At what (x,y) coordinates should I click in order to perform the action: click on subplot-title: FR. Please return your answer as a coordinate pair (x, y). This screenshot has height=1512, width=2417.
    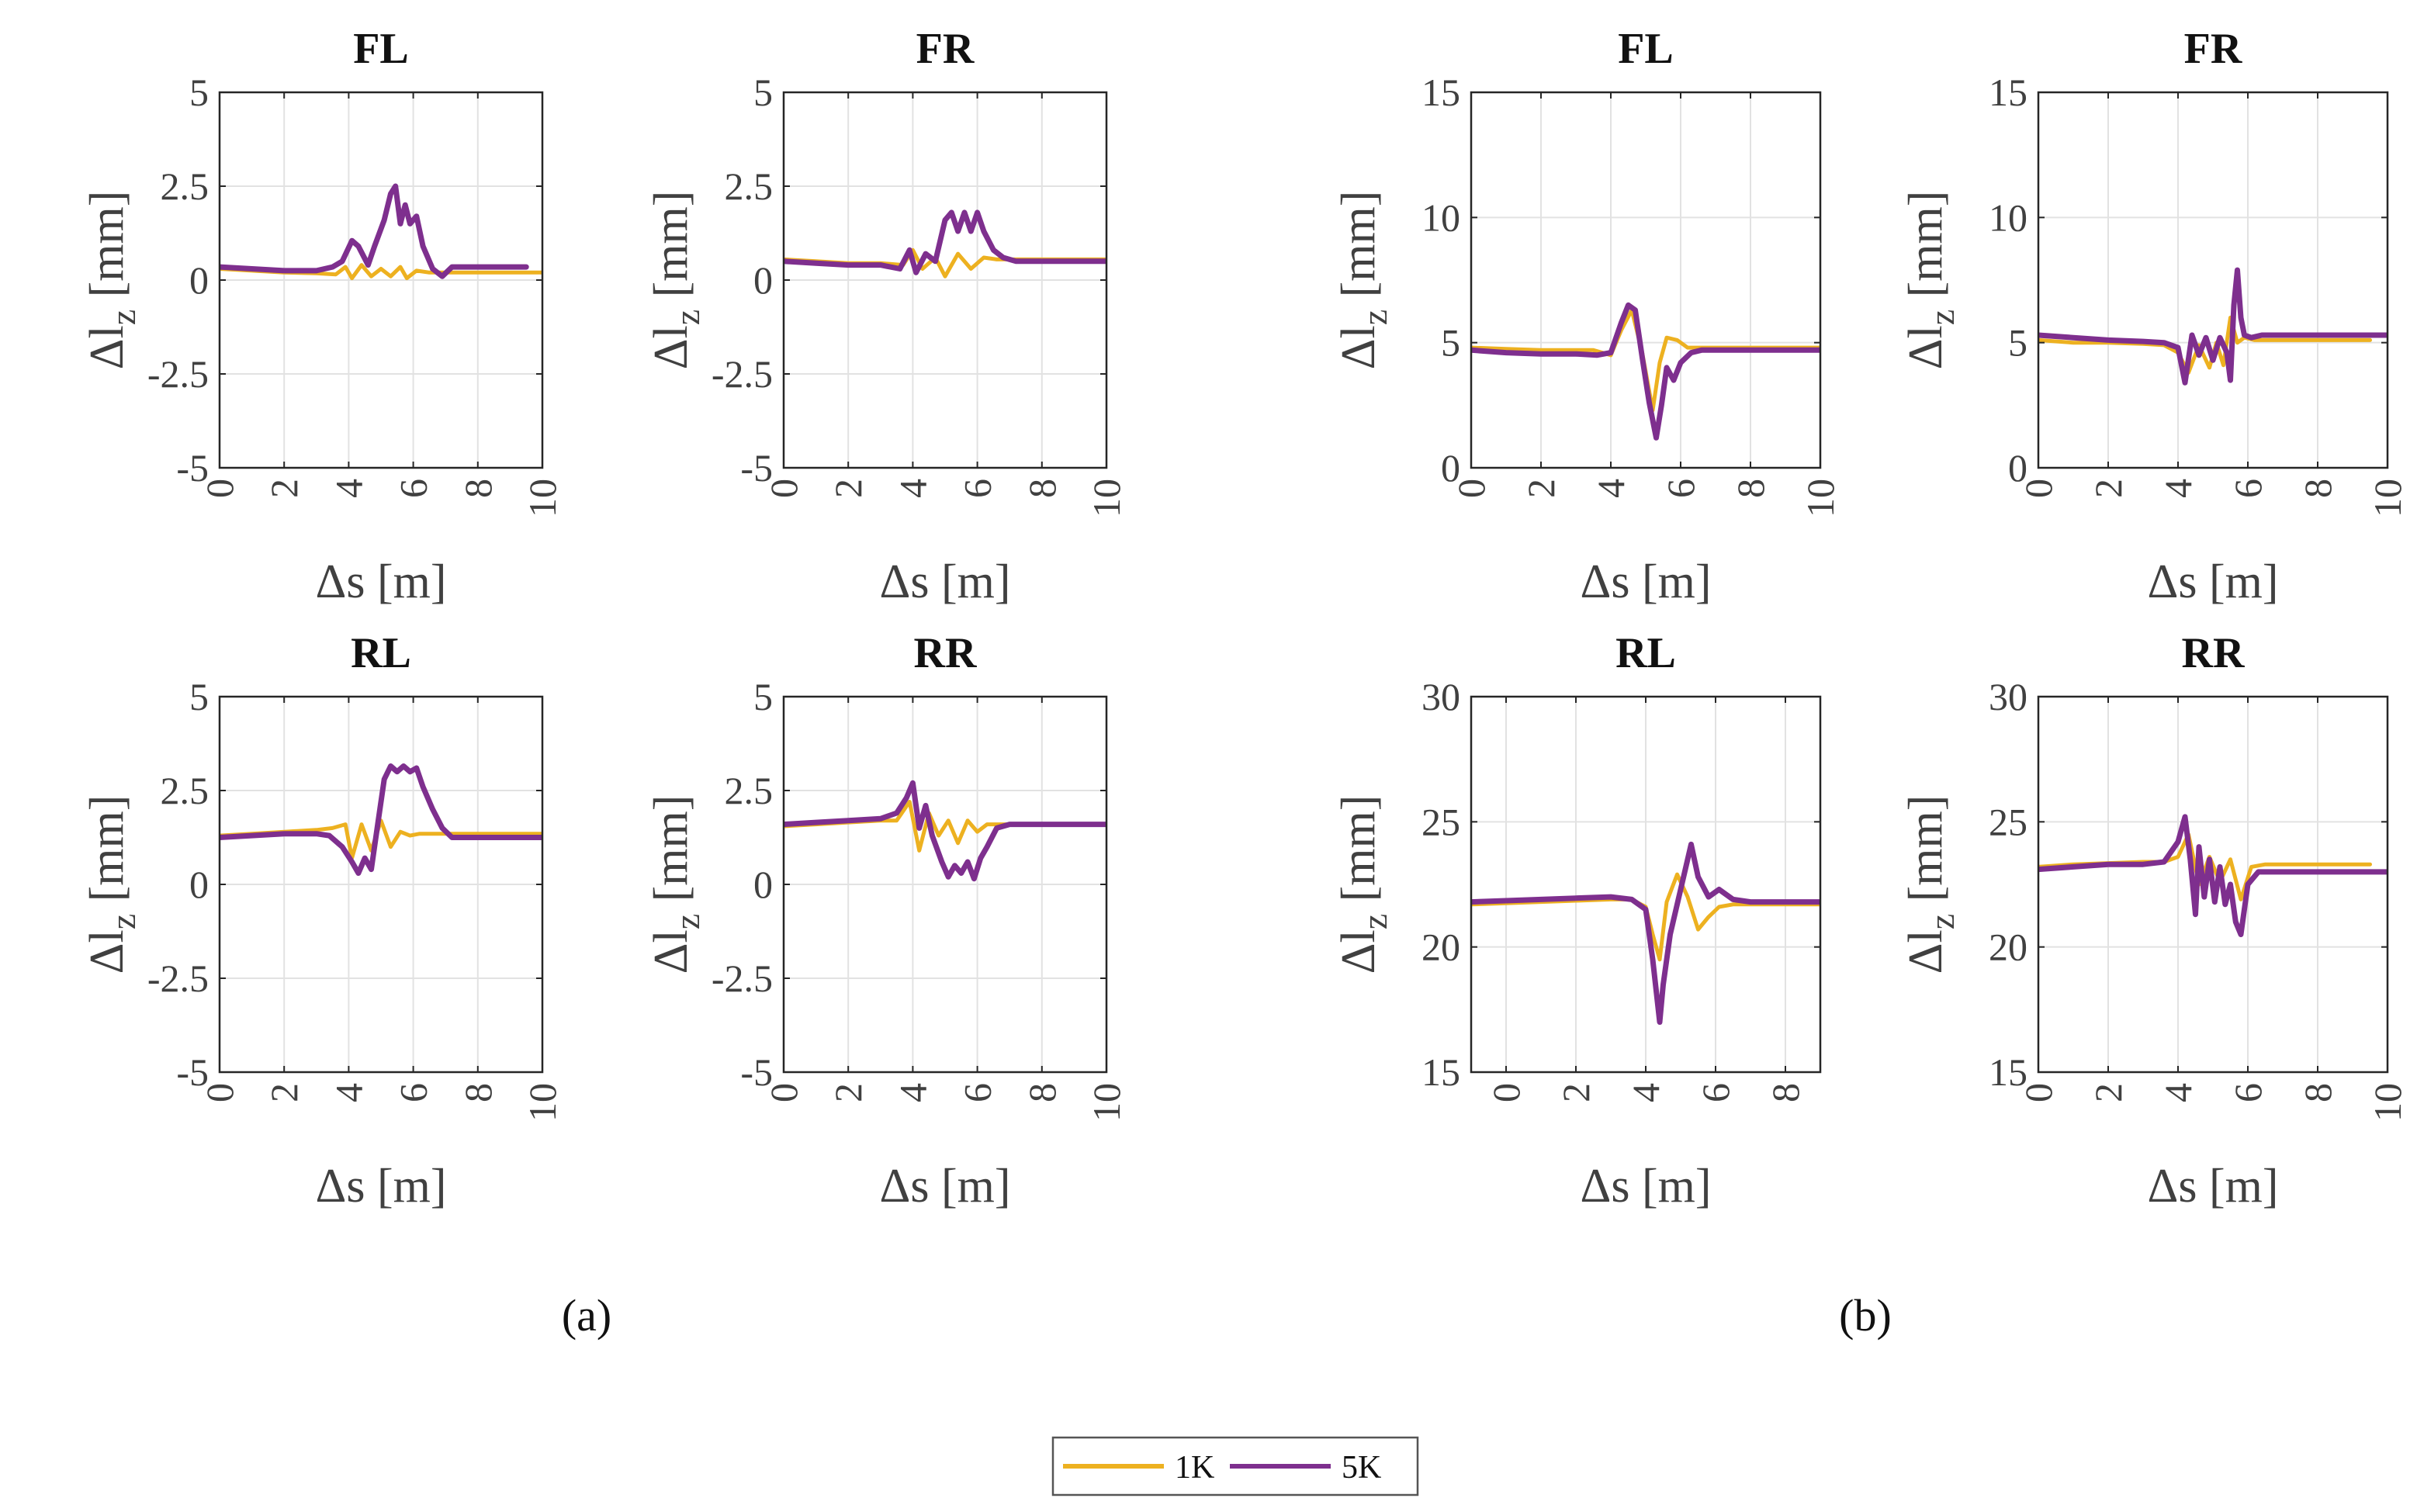
    Looking at the image, I should click on (946, 49).